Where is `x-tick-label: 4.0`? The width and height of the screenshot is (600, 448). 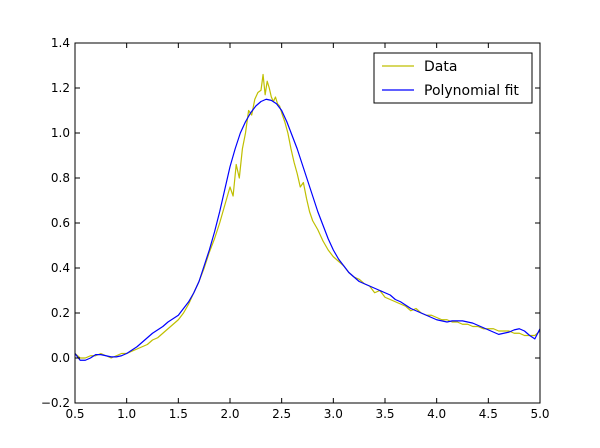
x-tick-label: 4.0 is located at coordinates (436, 414).